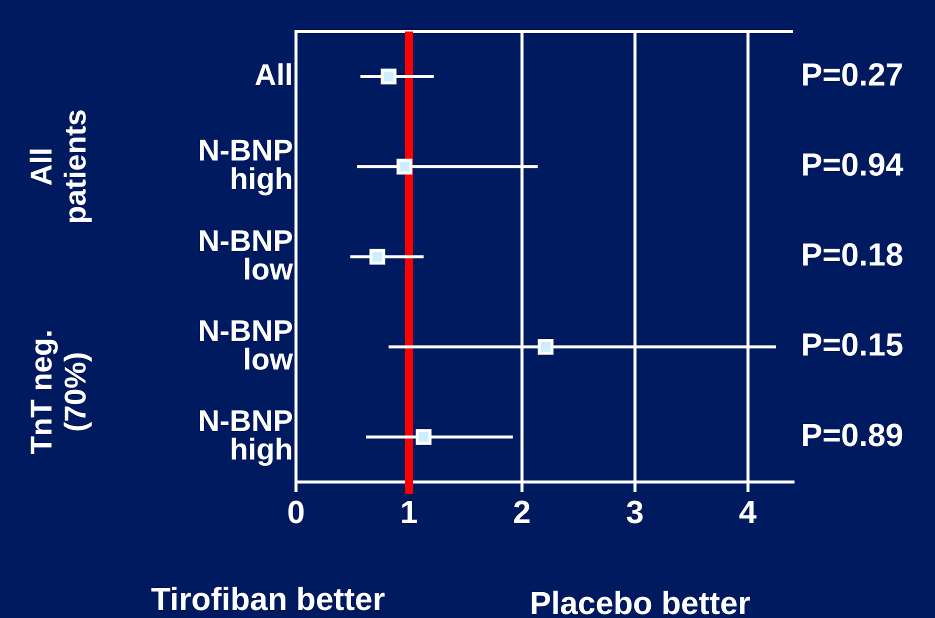 The width and height of the screenshot is (935, 618). Describe the element at coordinates (268, 599) in the screenshot. I see `text: Tirofiban better` at that location.